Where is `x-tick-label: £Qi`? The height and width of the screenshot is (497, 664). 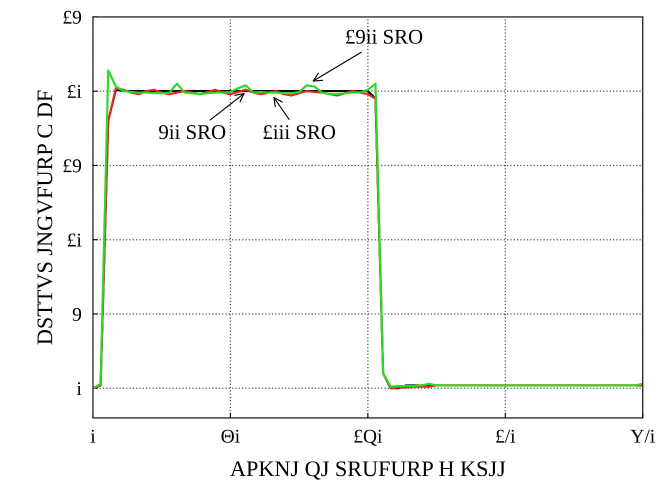 x-tick-label: £Qi is located at coordinates (368, 438).